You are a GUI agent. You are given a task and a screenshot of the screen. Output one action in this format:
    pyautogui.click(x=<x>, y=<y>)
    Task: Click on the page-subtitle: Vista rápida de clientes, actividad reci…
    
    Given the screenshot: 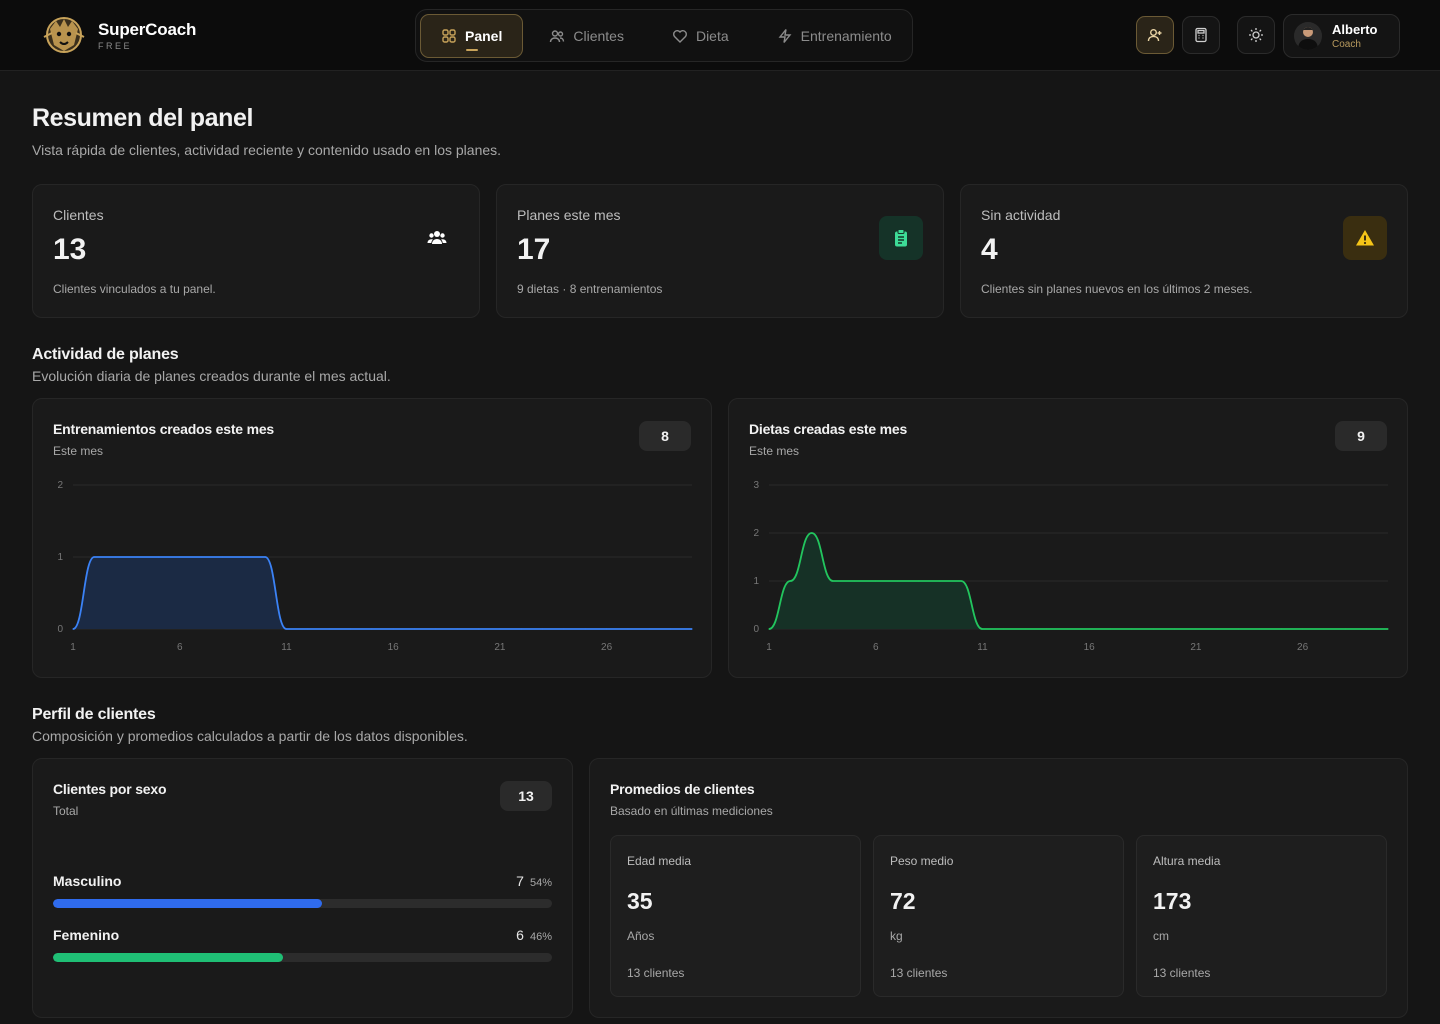 What is the action you would take?
    pyautogui.click(x=267, y=150)
    